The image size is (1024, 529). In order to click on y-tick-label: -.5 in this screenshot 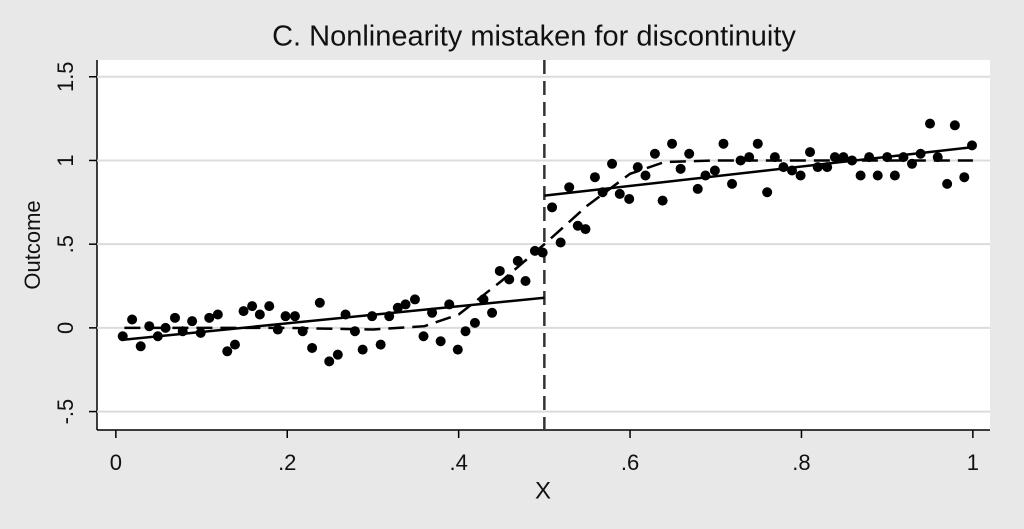, I will do `click(65, 412)`.